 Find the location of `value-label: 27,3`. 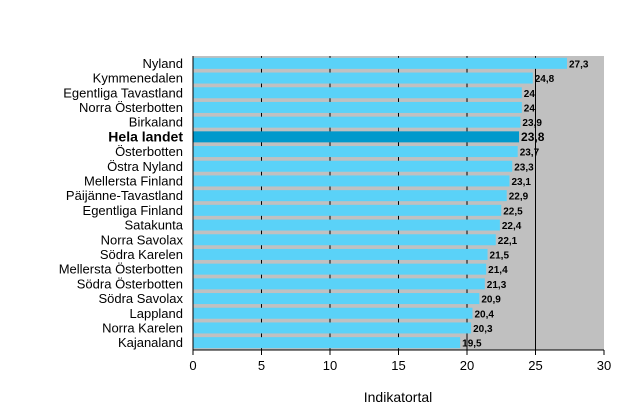

value-label: 27,3 is located at coordinates (579, 64).